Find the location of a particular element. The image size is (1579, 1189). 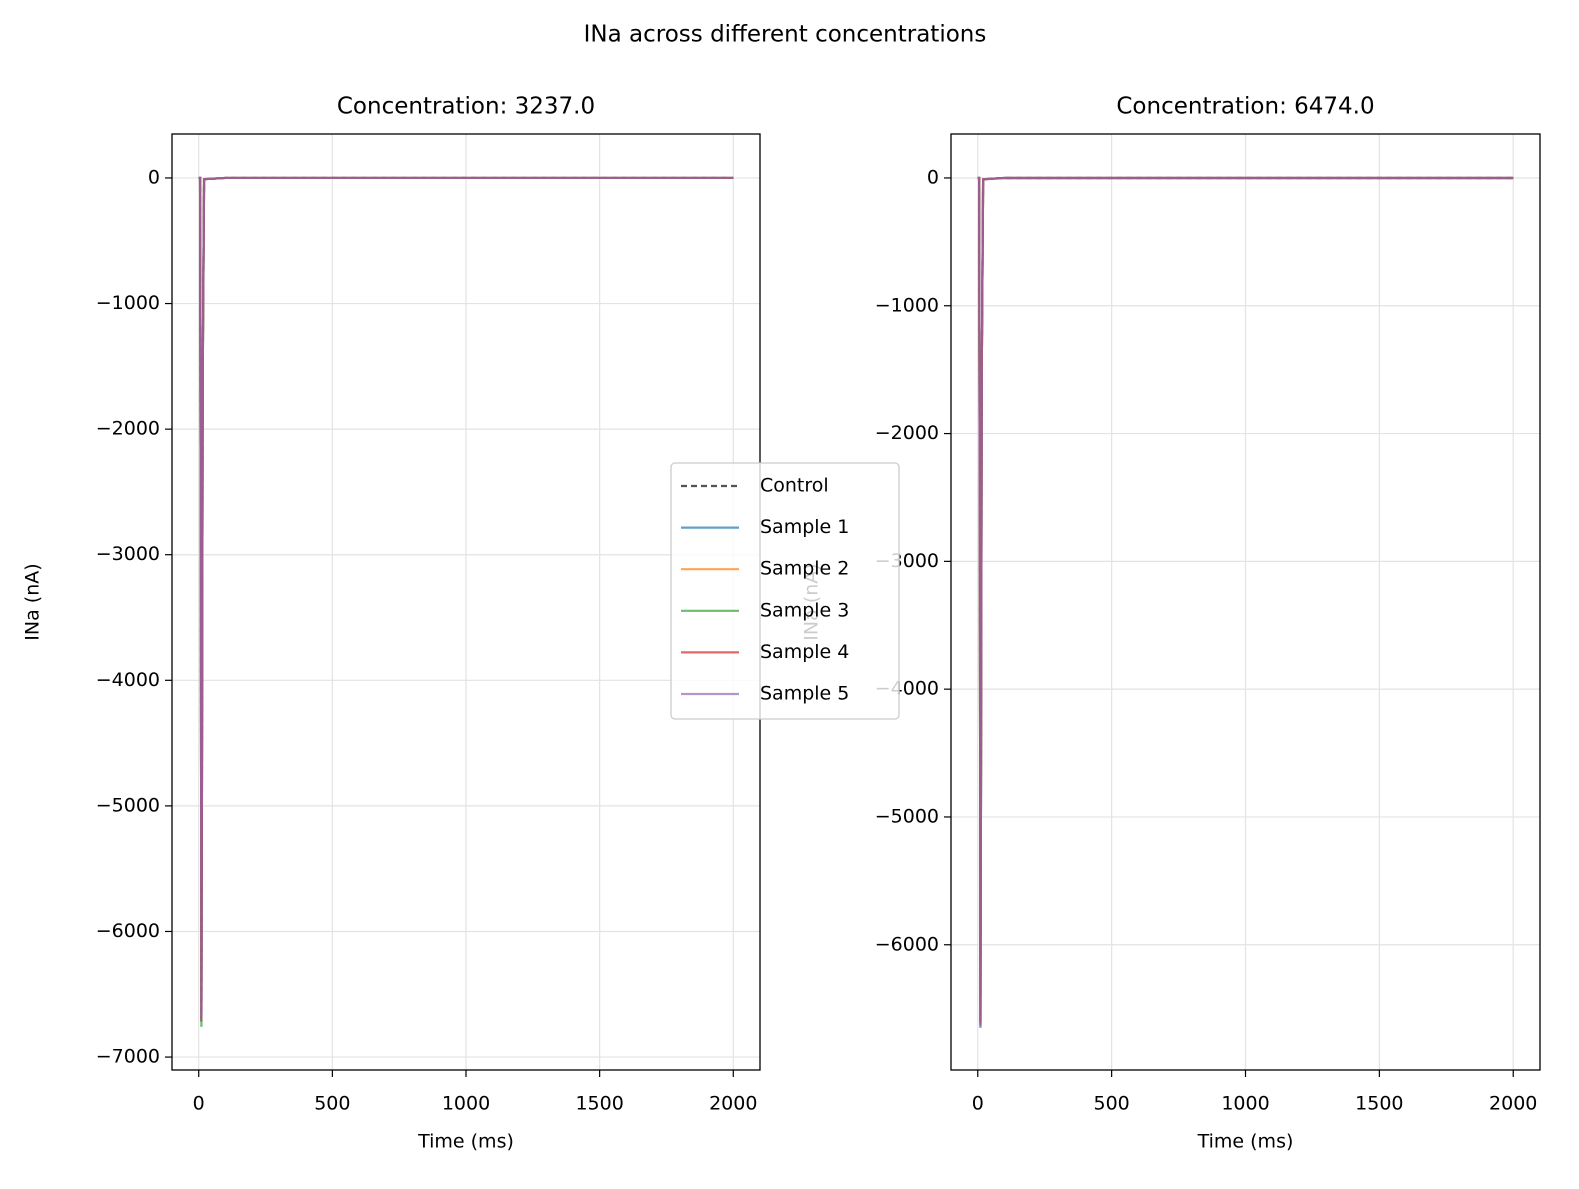

legend-label: Sample 1 is located at coordinates (804, 527).